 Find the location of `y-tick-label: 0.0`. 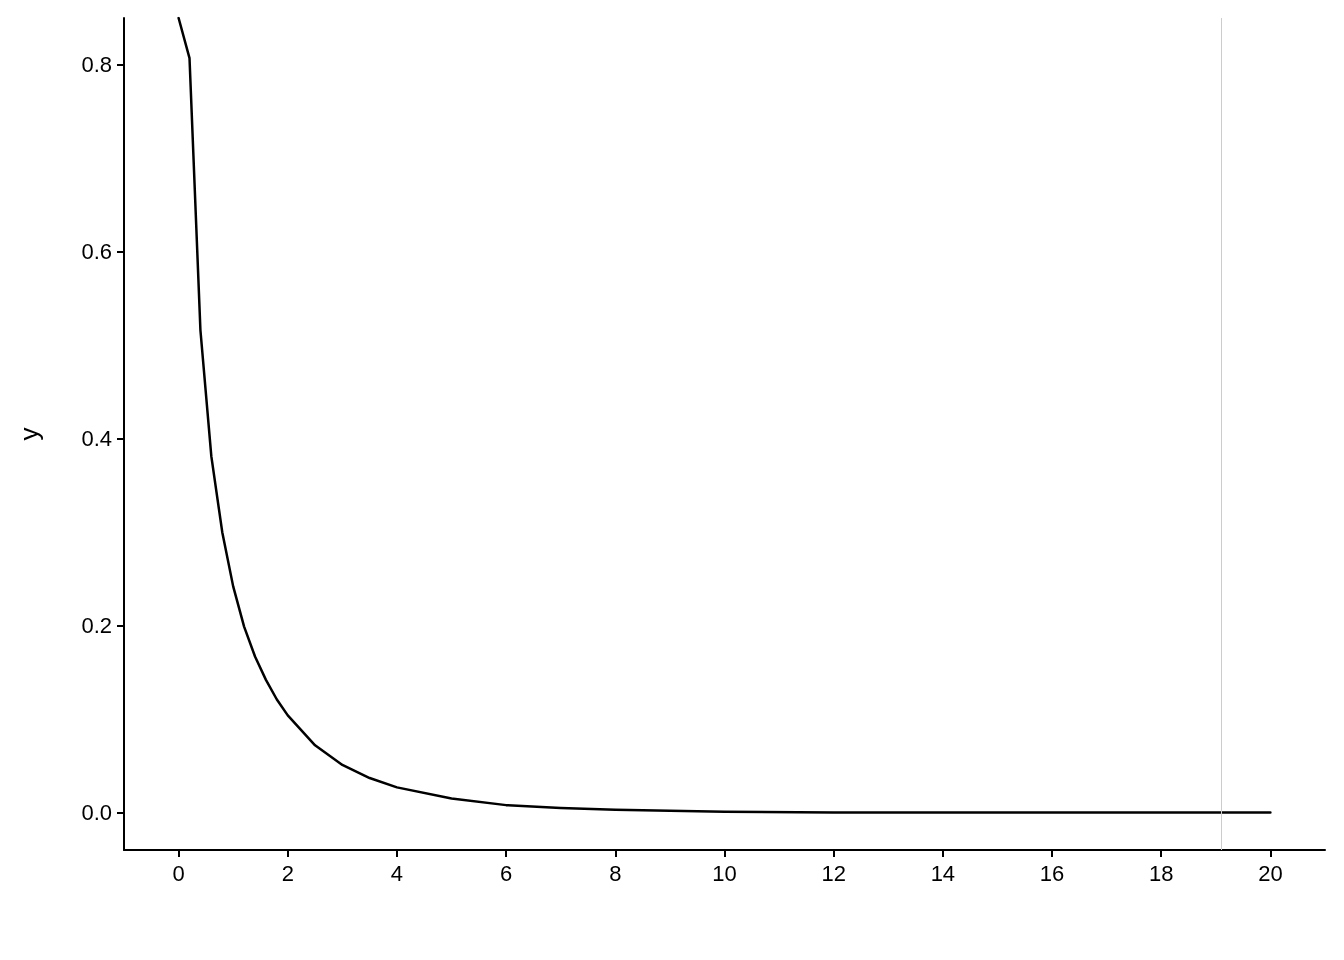

y-tick-label: 0.0 is located at coordinates (96, 813).